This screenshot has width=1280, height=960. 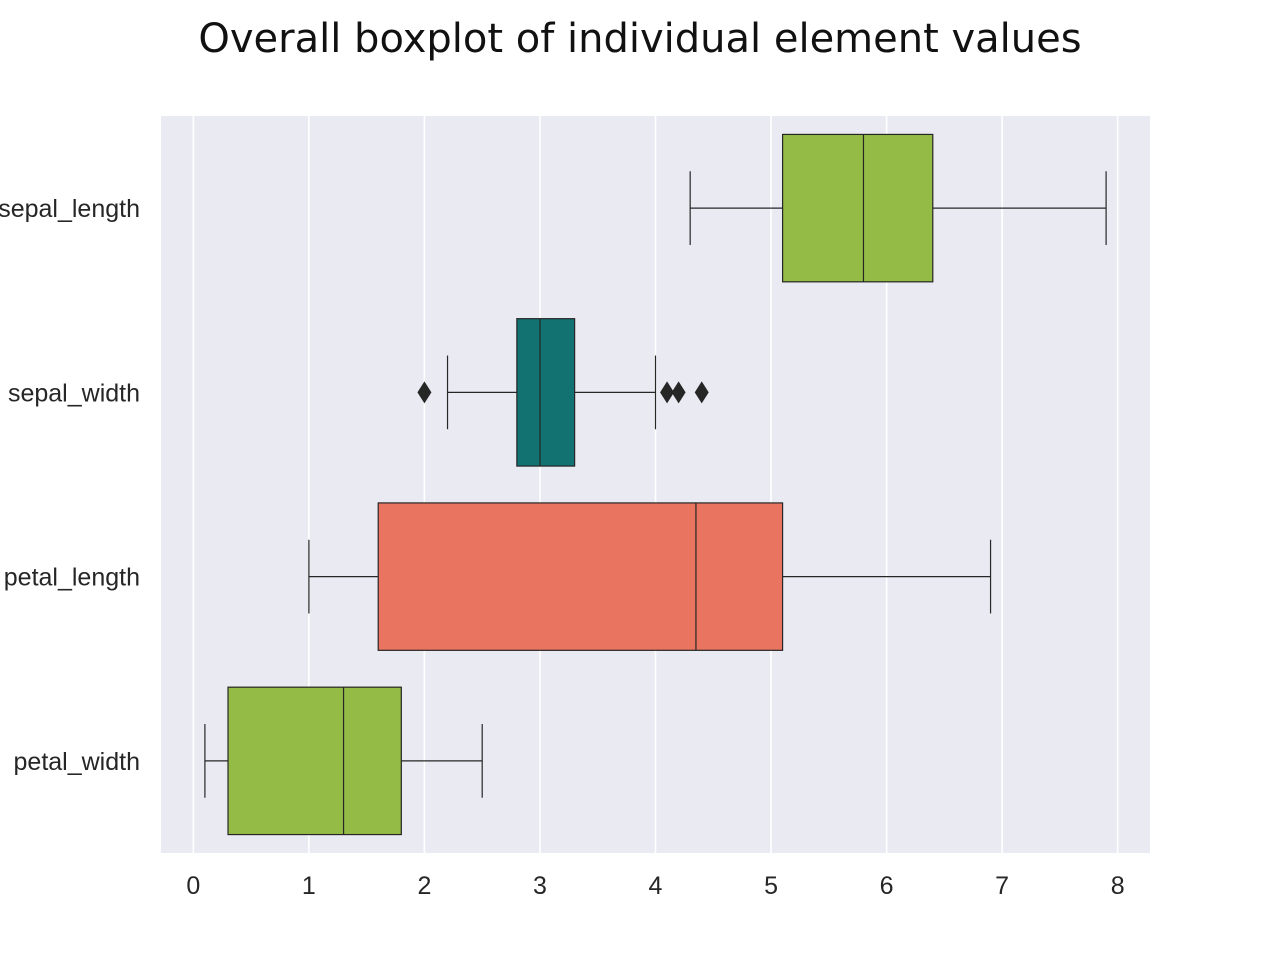 I want to click on box-petal_length, so click(x=650, y=576).